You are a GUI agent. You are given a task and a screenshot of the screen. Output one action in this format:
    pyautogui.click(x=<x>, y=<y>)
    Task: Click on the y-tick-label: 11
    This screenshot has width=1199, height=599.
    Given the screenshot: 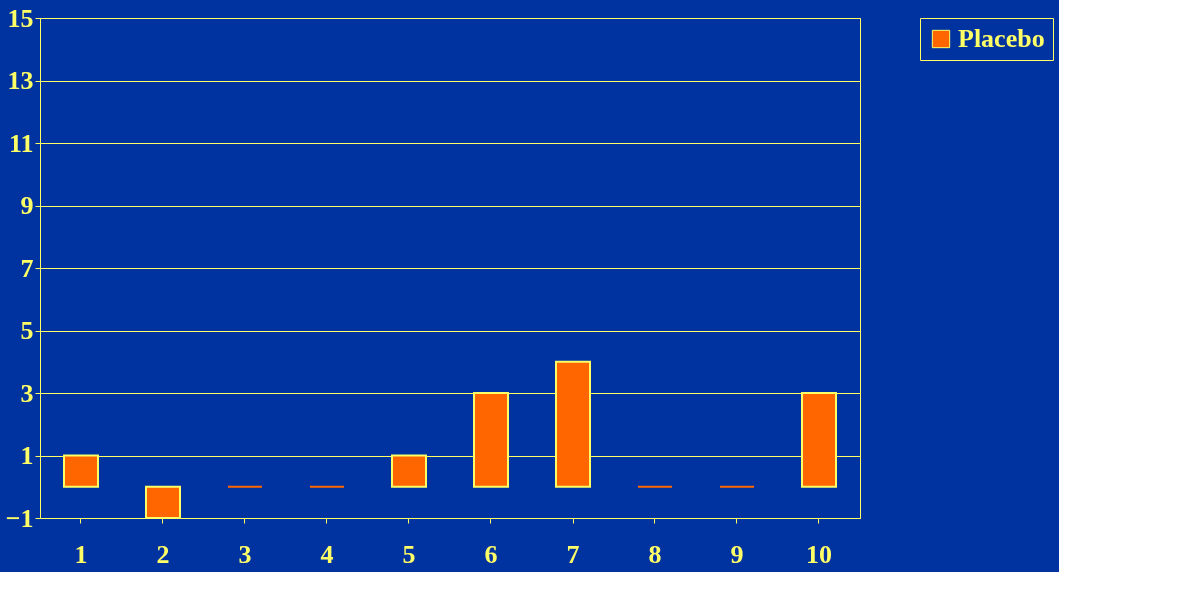 What is the action you would take?
    pyautogui.click(x=21, y=143)
    